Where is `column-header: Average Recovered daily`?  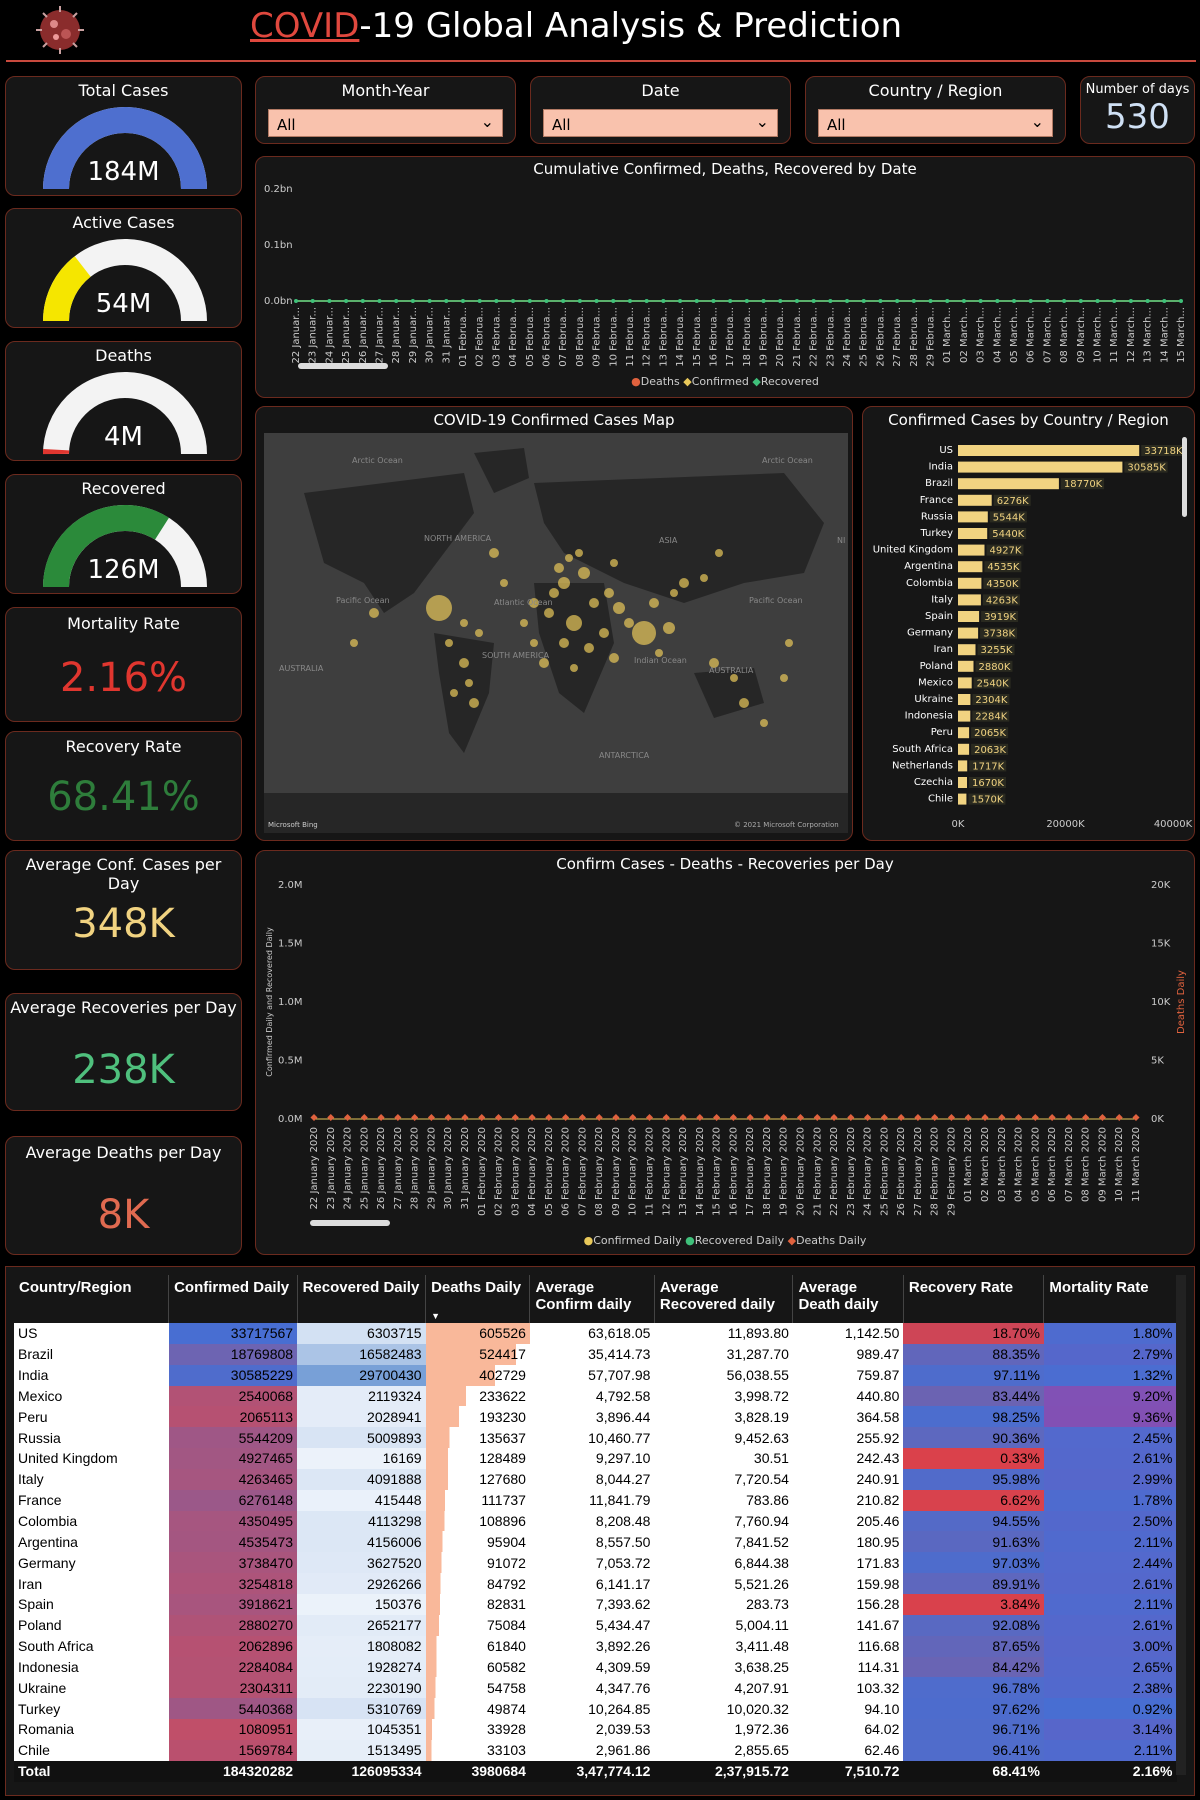
column-header: Average Recovered daily is located at coordinates (724, 1299).